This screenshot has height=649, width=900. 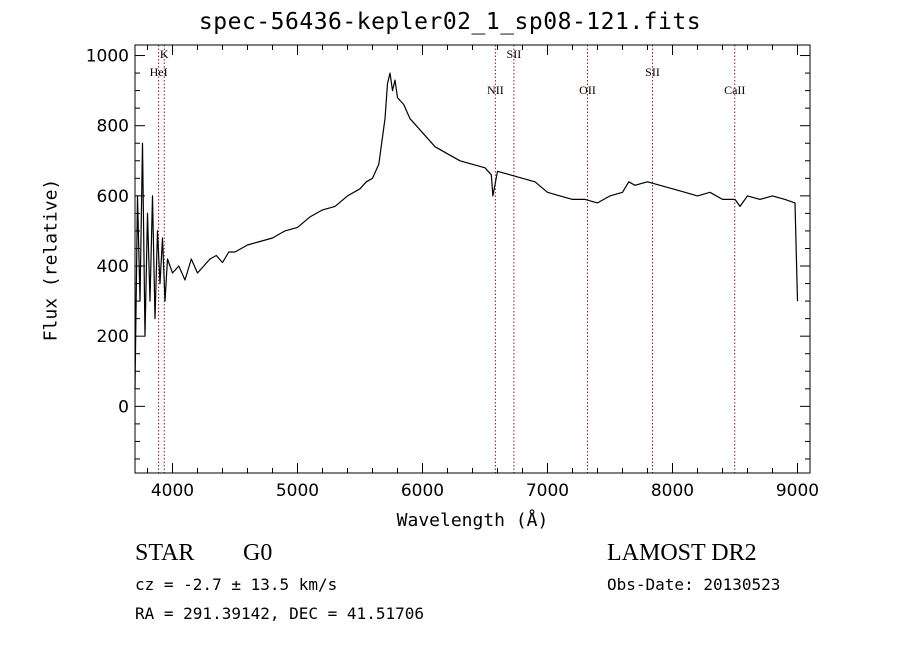 What do you see at coordinates (734, 90) in the screenshot?
I see `spectral-line-label: CaII` at bounding box center [734, 90].